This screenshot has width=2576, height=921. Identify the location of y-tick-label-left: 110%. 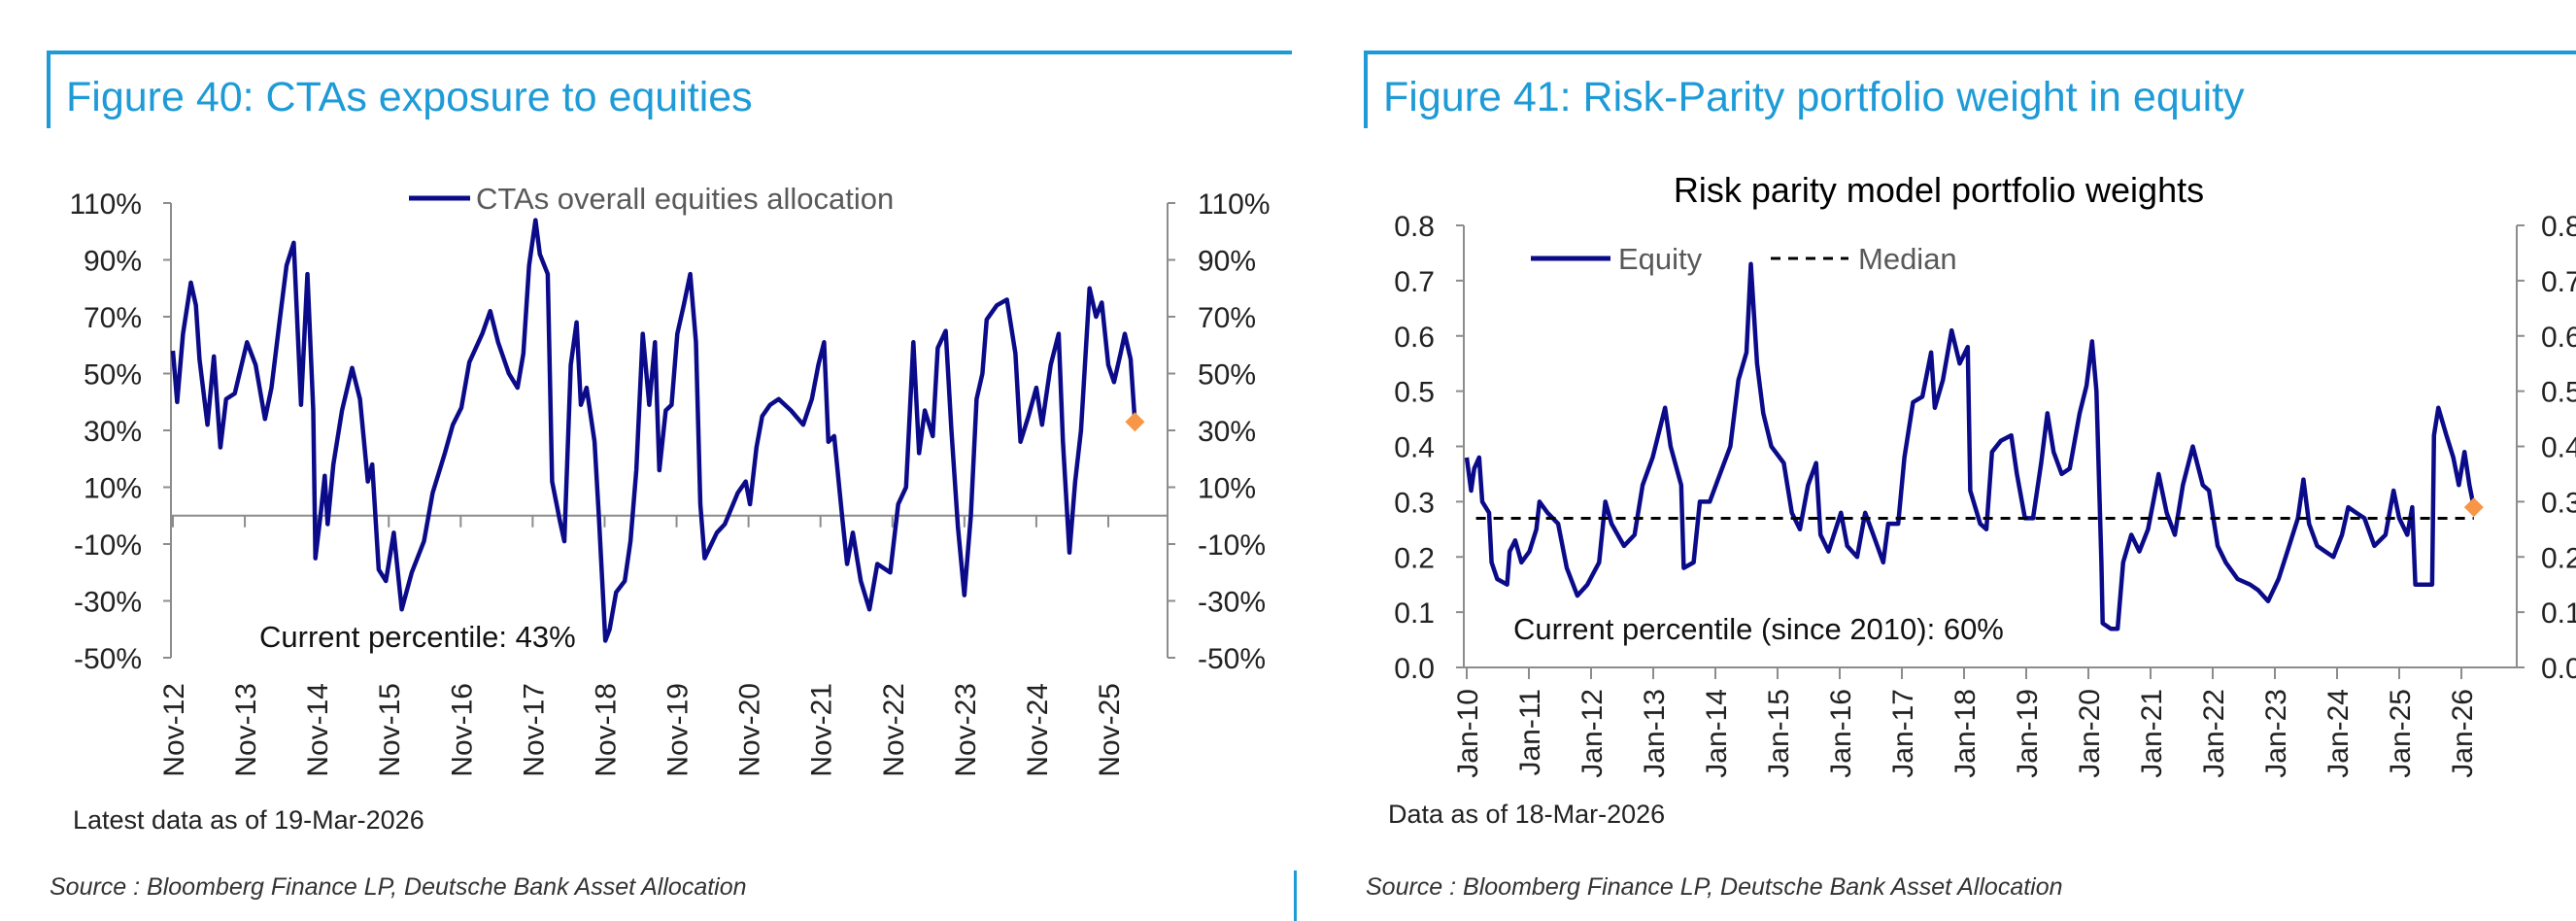
(105, 204).